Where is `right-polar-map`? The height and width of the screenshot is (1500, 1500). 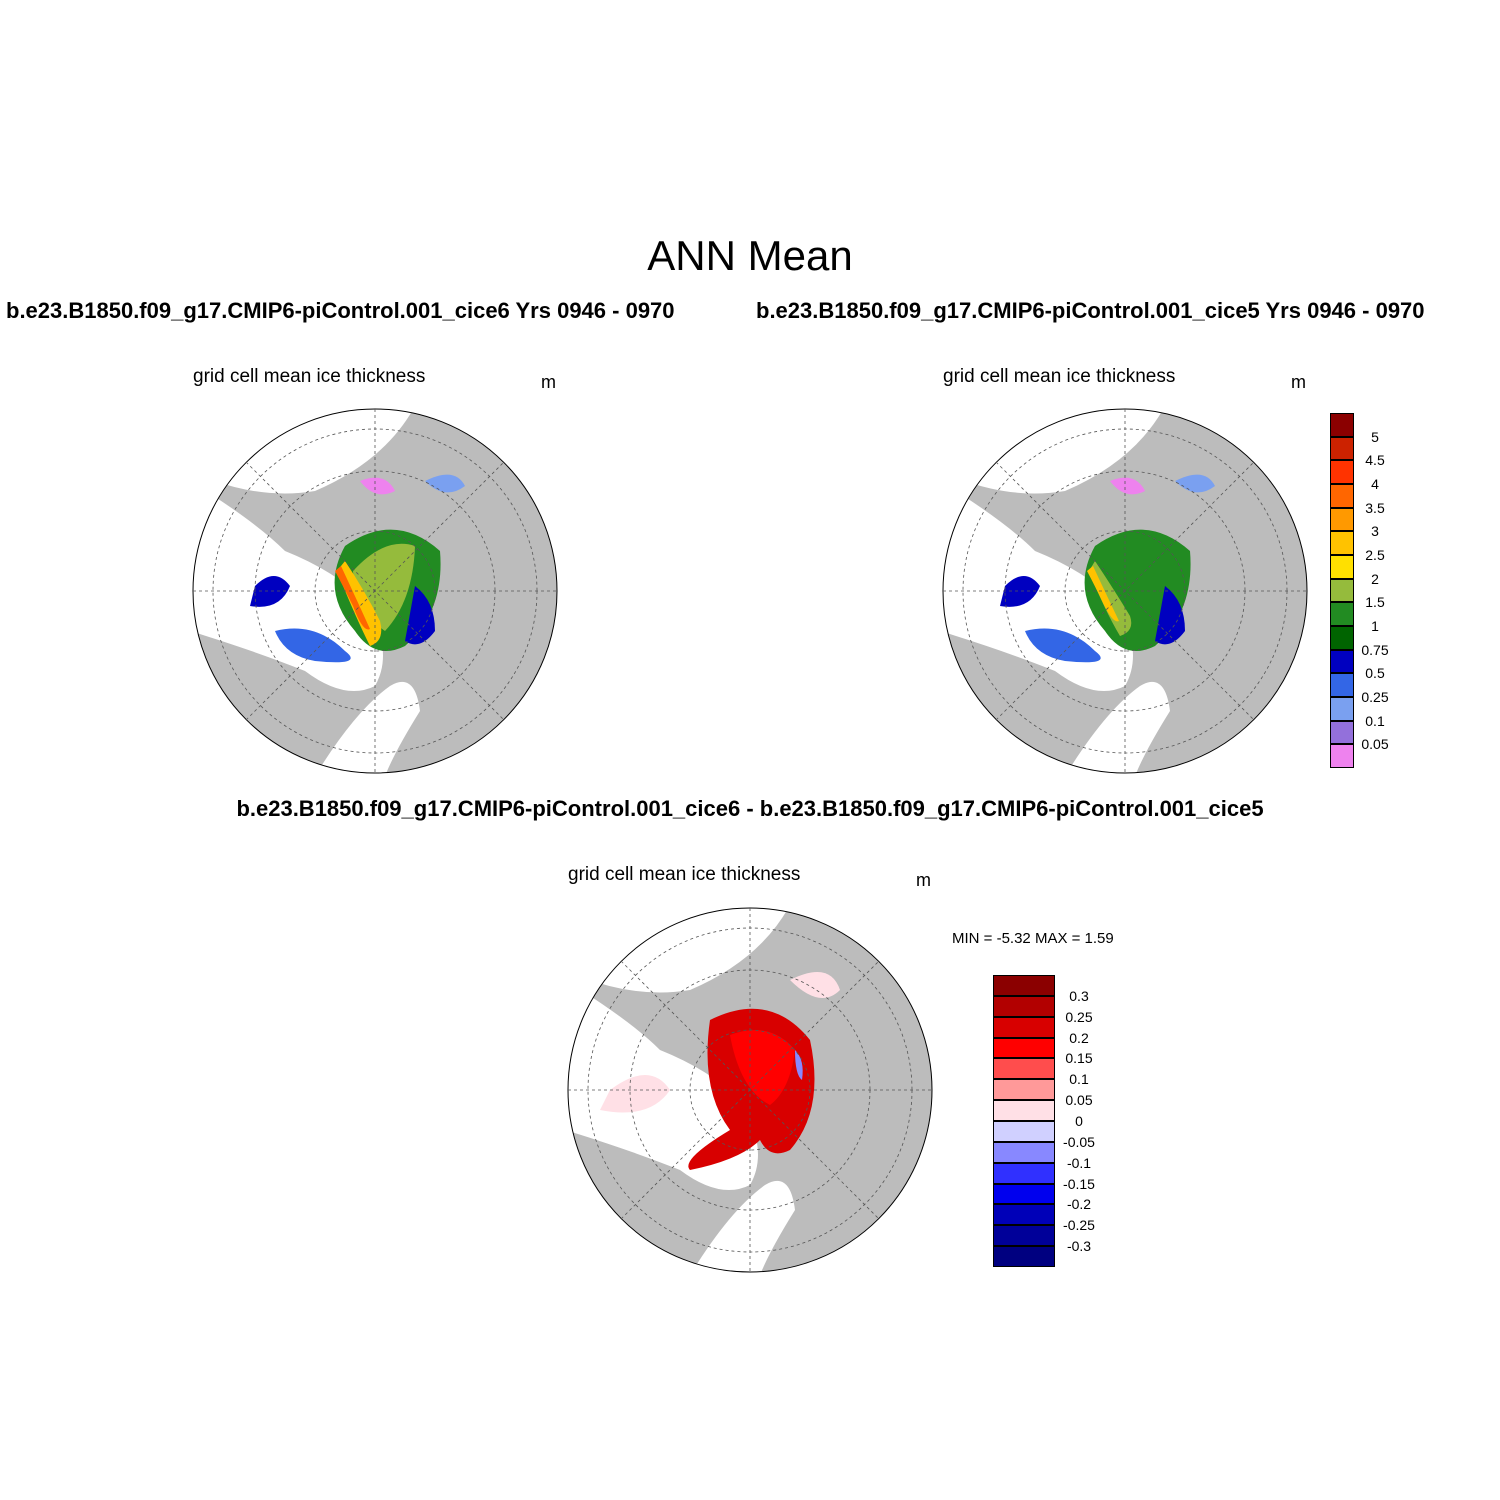 right-polar-map is located at coordinates (1125, 591).